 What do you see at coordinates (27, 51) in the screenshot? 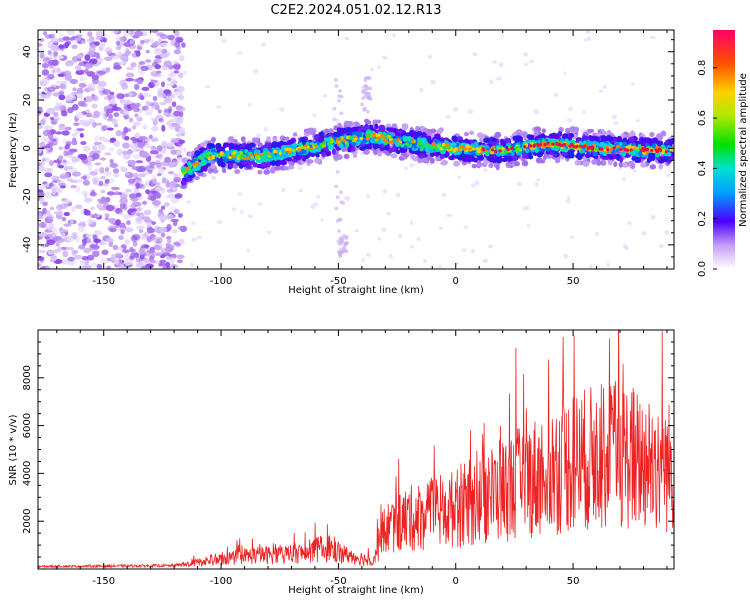
I see `y-tick-label: 40` at bounding box center [27, 51].